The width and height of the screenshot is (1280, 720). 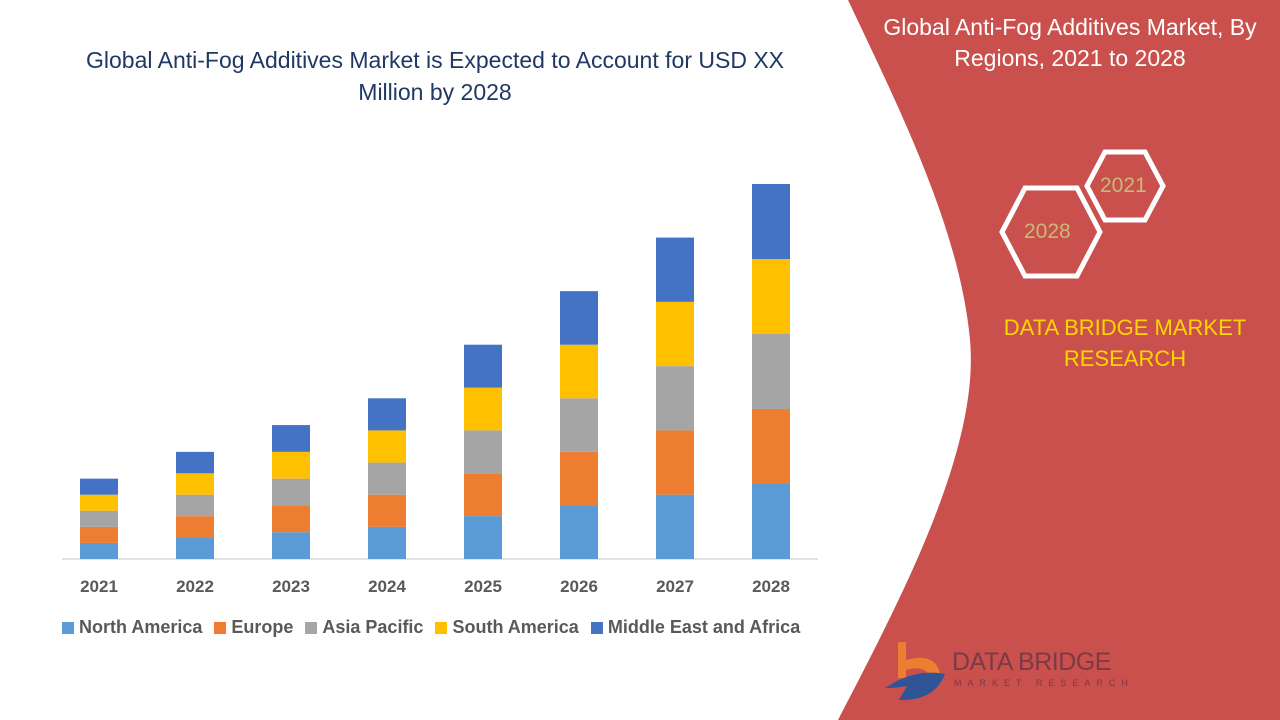 I want to click on logo-name: DATA BRIDGE, so click(x=1031, y=662).